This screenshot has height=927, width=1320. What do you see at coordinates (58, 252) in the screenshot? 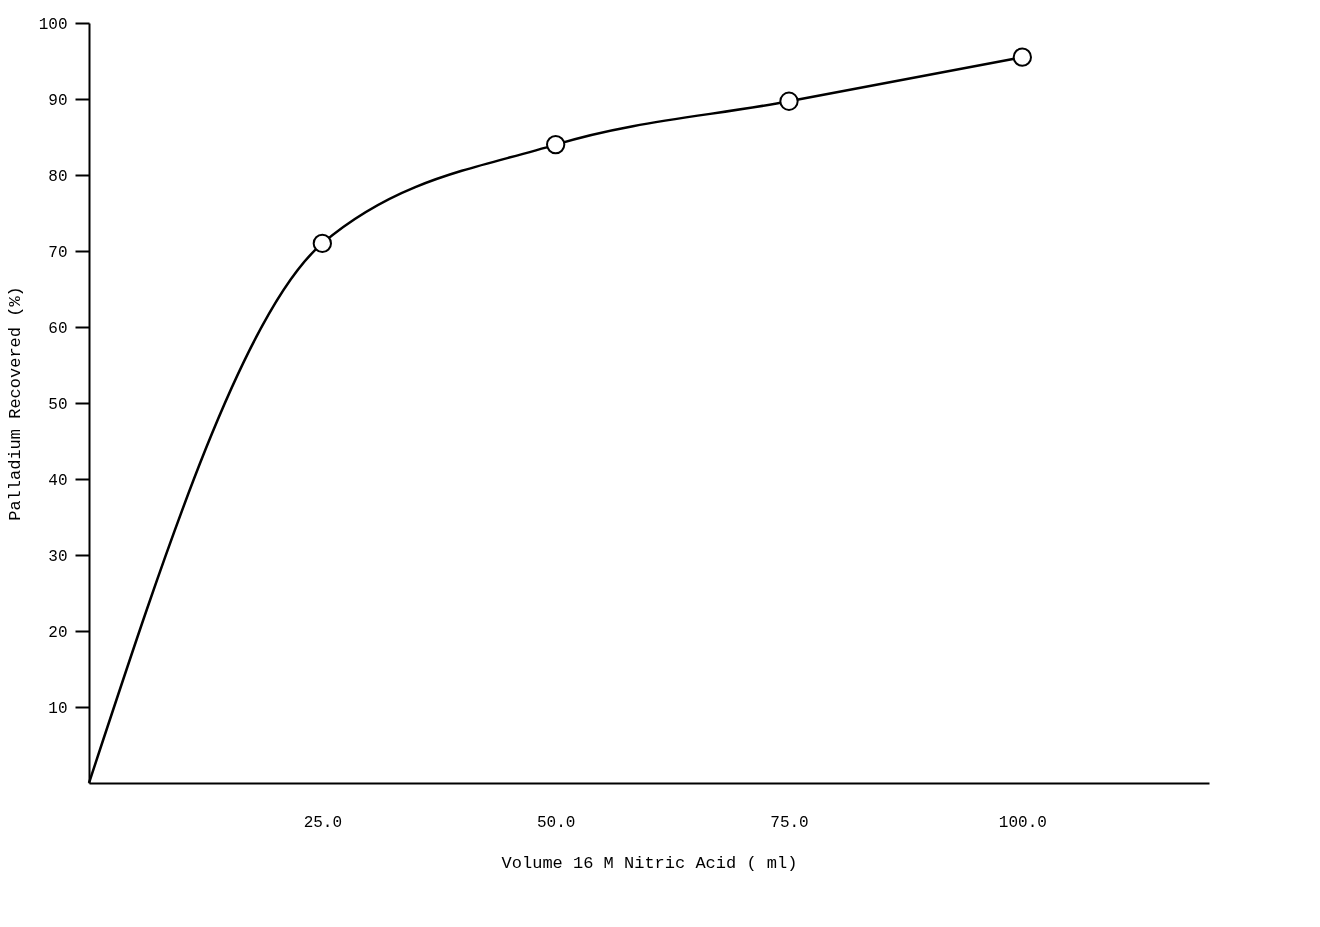
I see `y-tick-label: 70` at bounding box center [58, 252].